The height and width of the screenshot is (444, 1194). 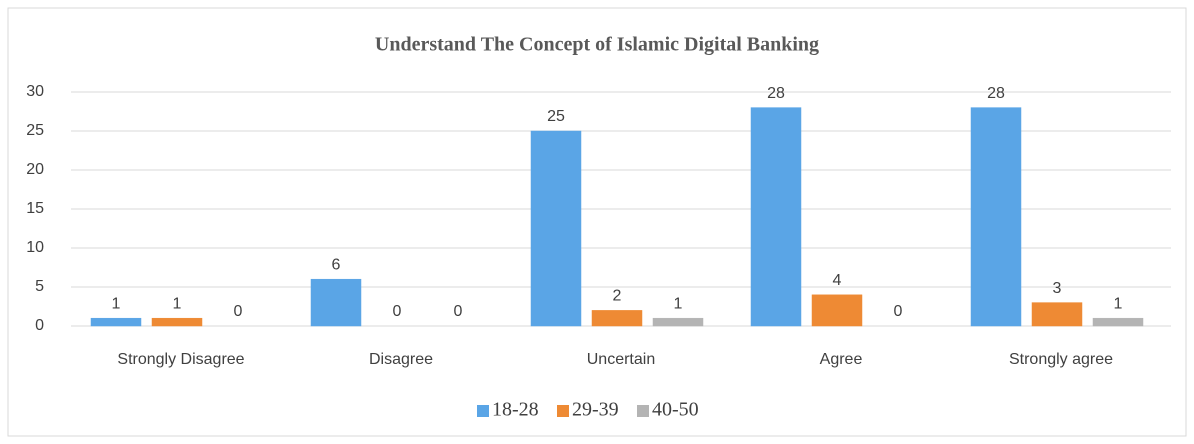 What do you see at coordinates (595, 410) in the screenshot?
I see `legend-label: 29-39` at bounding box center [595, 410].